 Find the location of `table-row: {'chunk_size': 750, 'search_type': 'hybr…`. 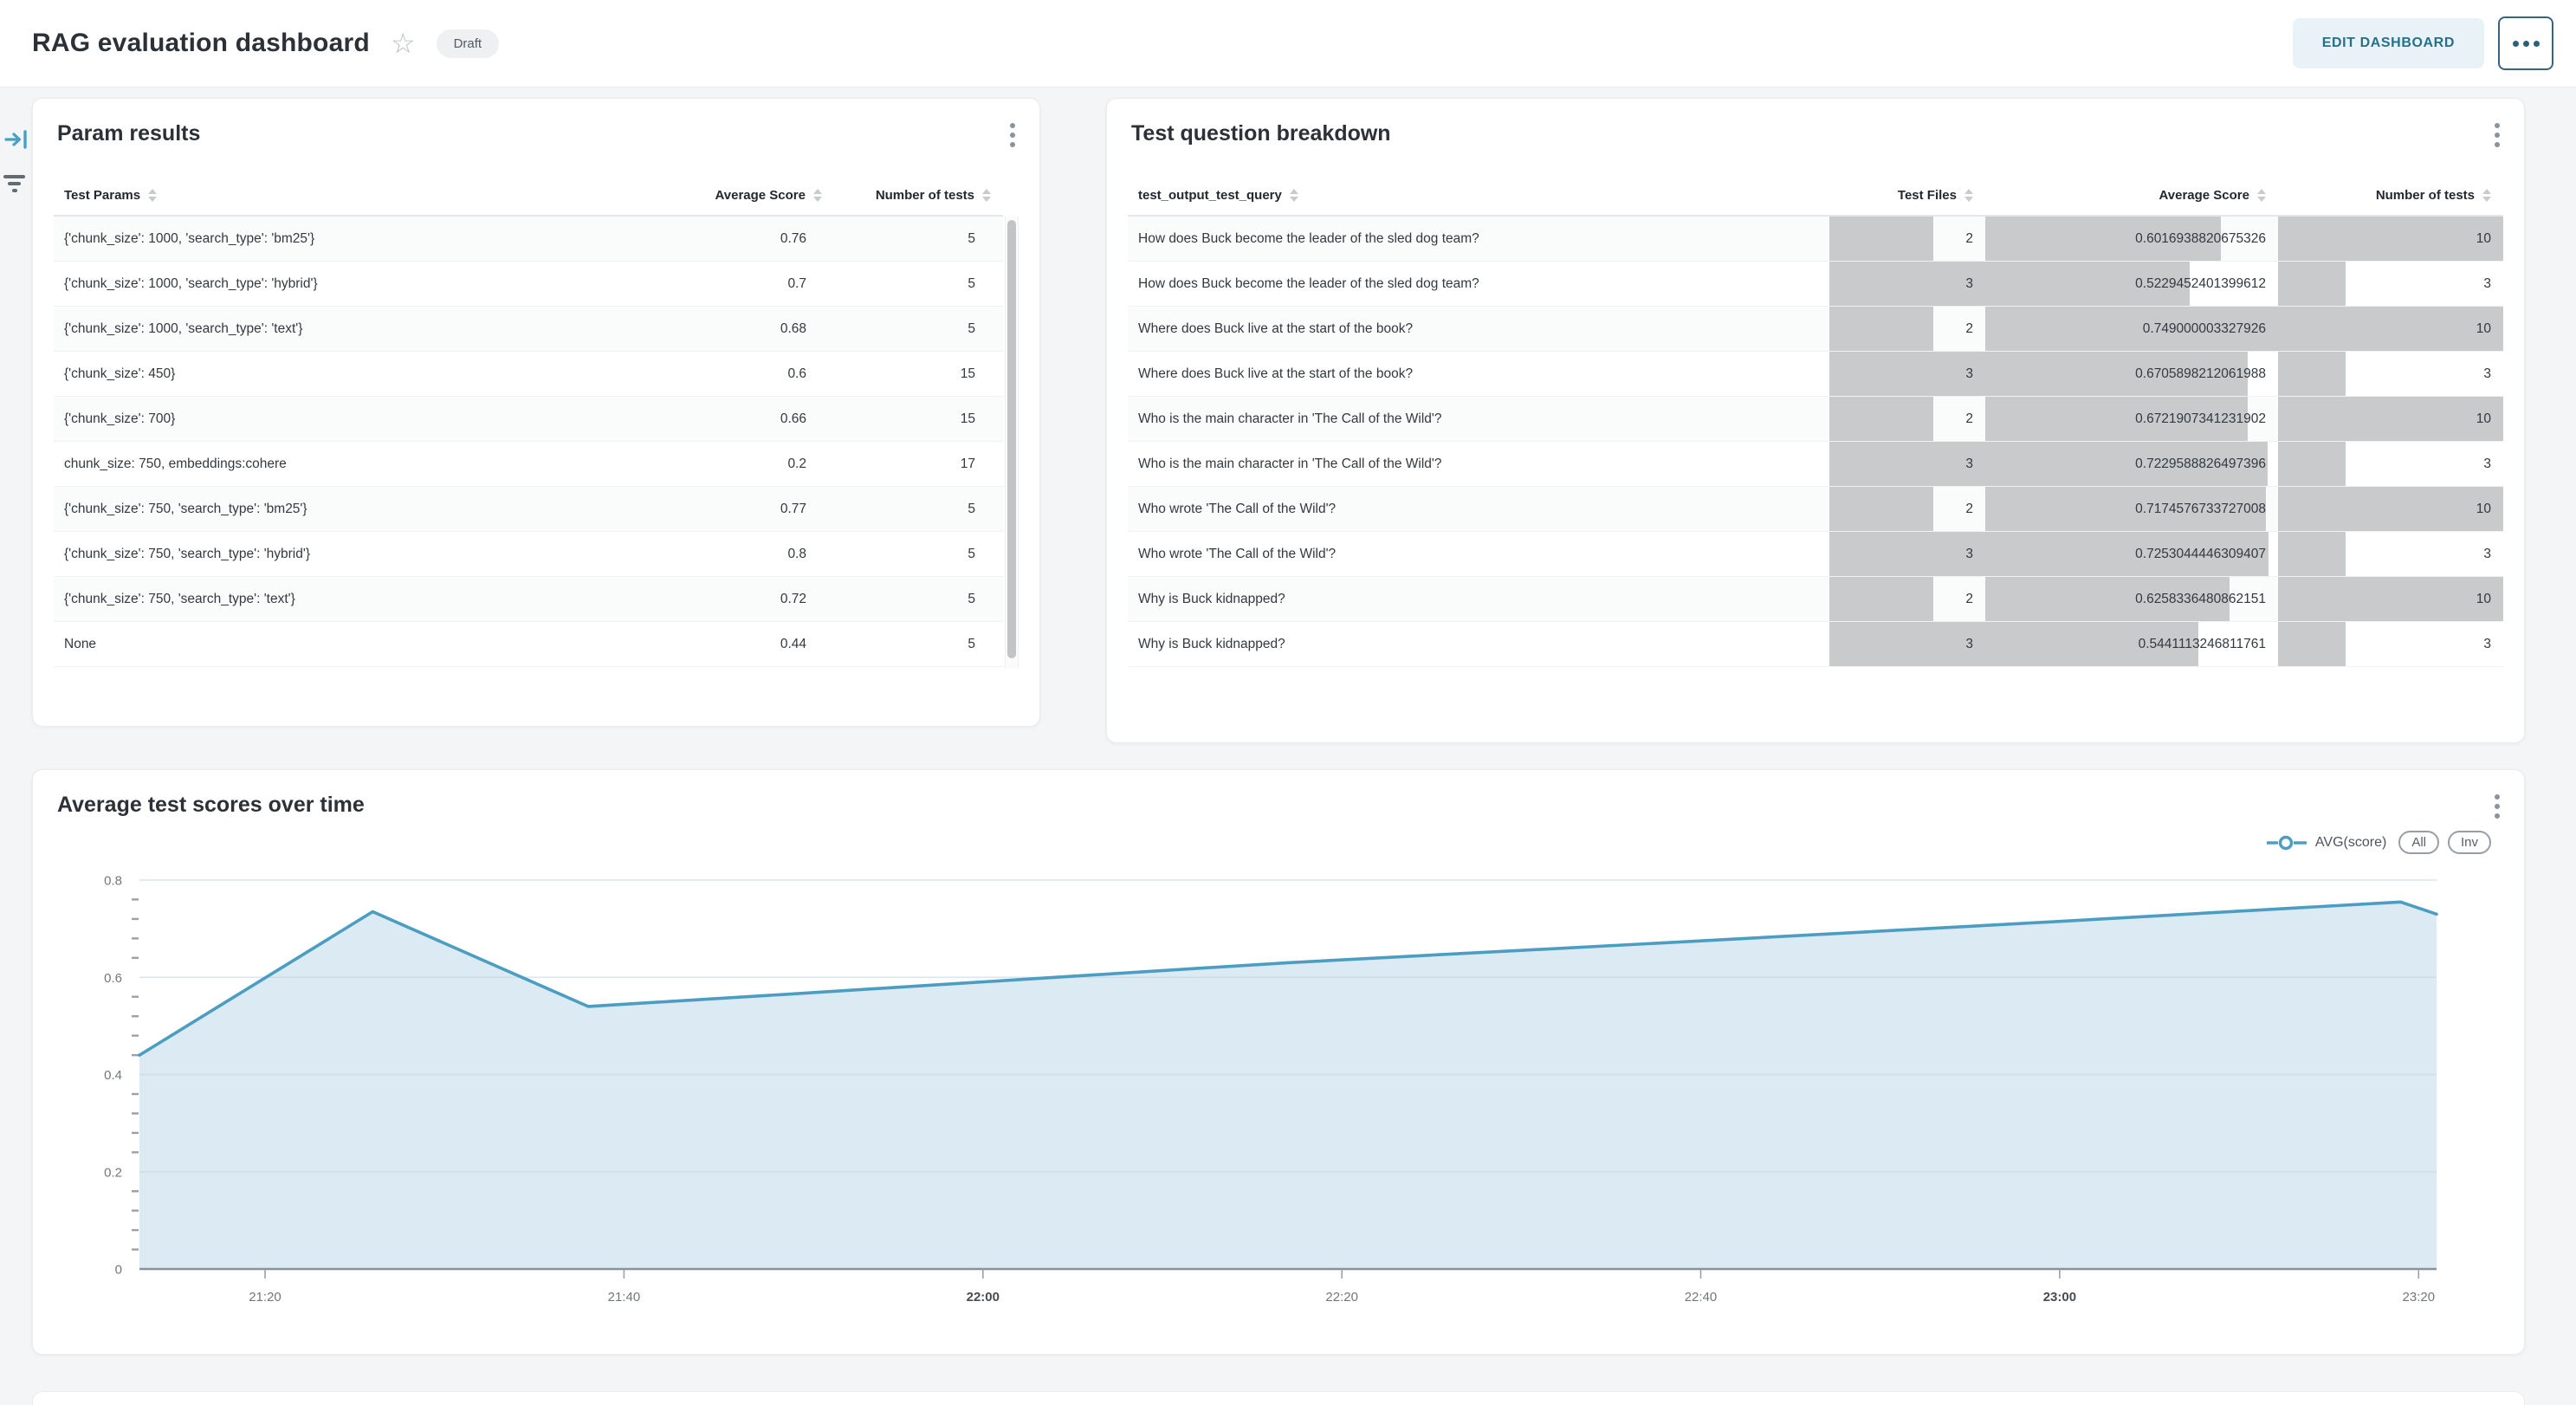

table-row: {'chunk_size': 750, 'search_type': 'hybr… is located at coordinates (528, 554).